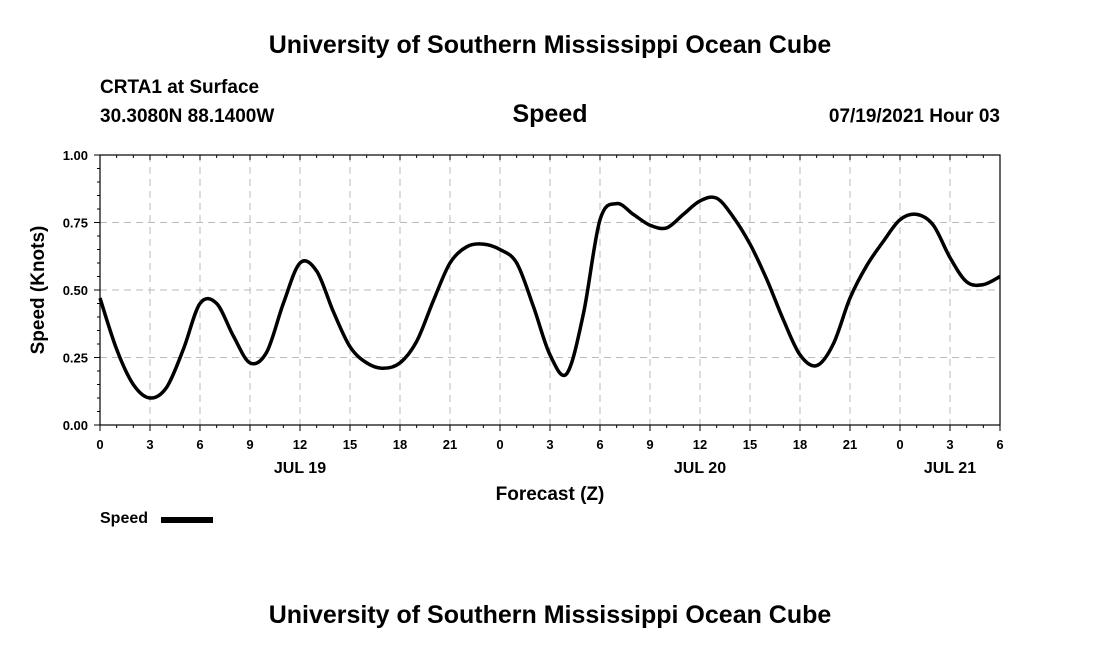 Image resolution: width=1100 pixels, height=650 pixels. What do you see at coordinates (75, 290) in the screenshot?
I see `y-tick-label: 0.50` at bounding box center [75, 290].